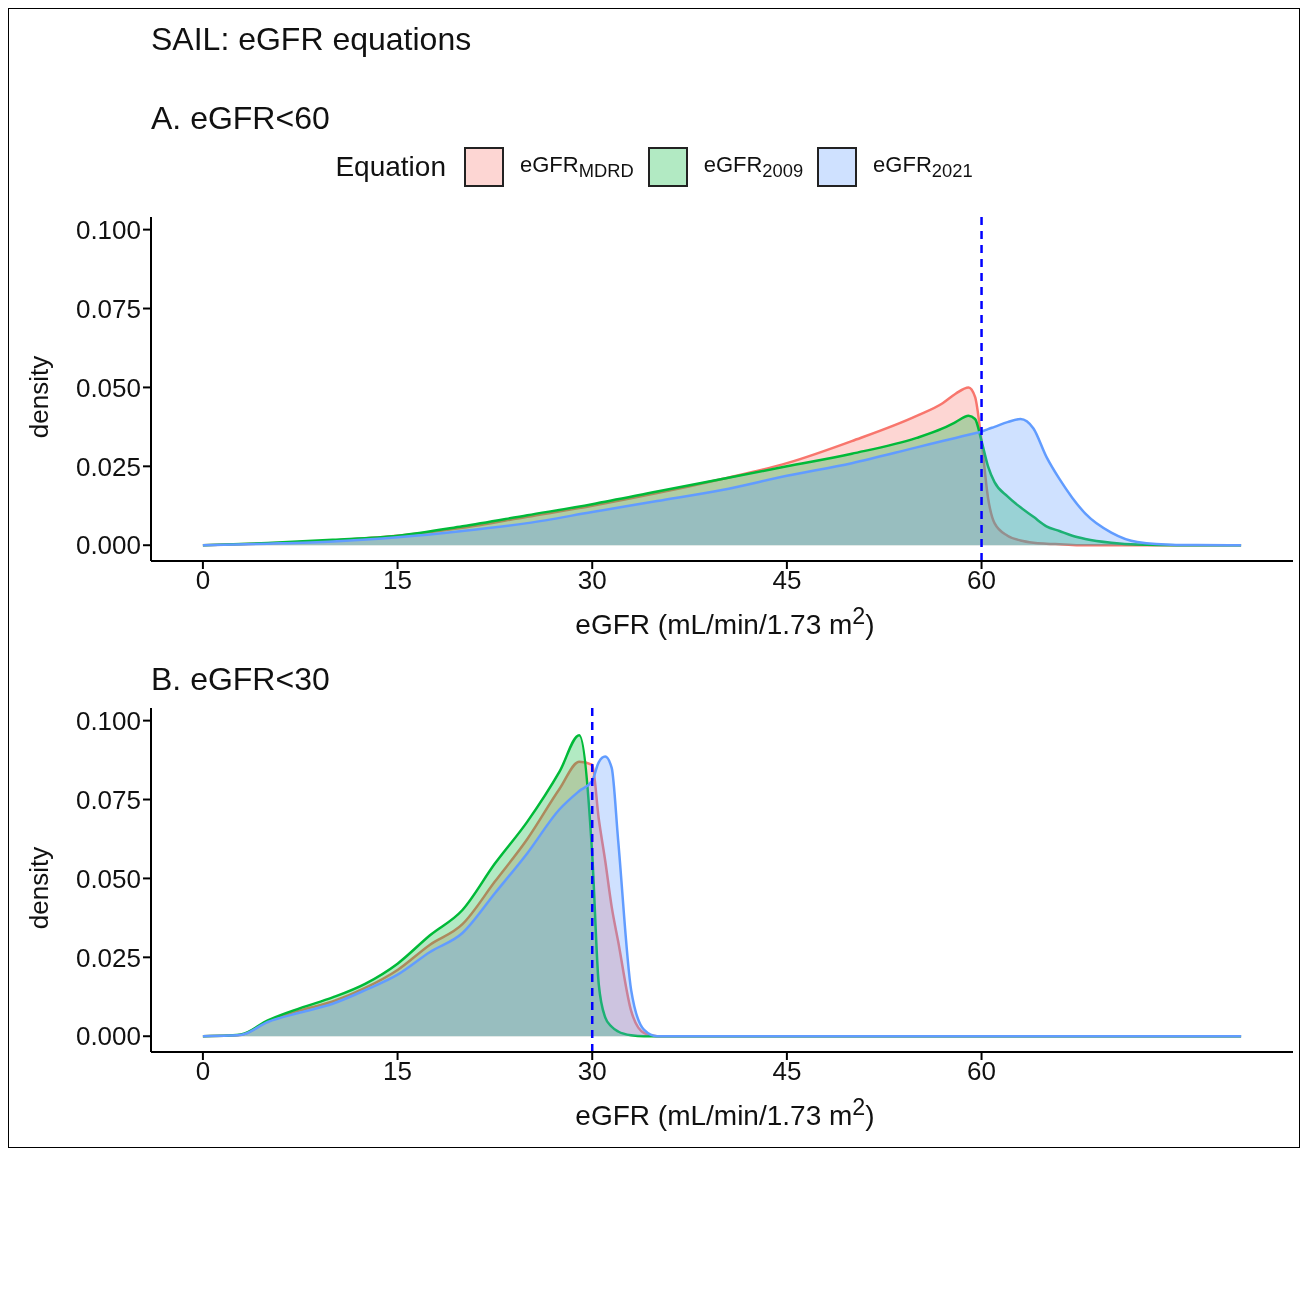 The height and width of the screenshot is (1303, 1310). Describe the element at coordinates (923, 167) in the screenshot. I see `legend-label: eGFR$_{2021}$` at that location.